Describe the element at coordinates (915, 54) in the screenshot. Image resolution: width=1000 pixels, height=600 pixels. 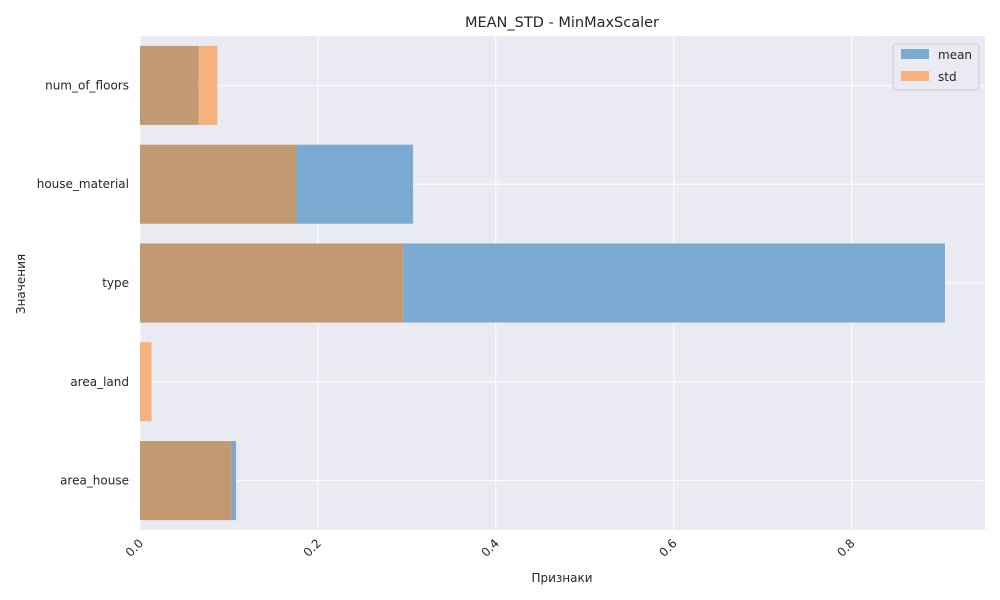
I see `legend-swatch-mean` at that location.